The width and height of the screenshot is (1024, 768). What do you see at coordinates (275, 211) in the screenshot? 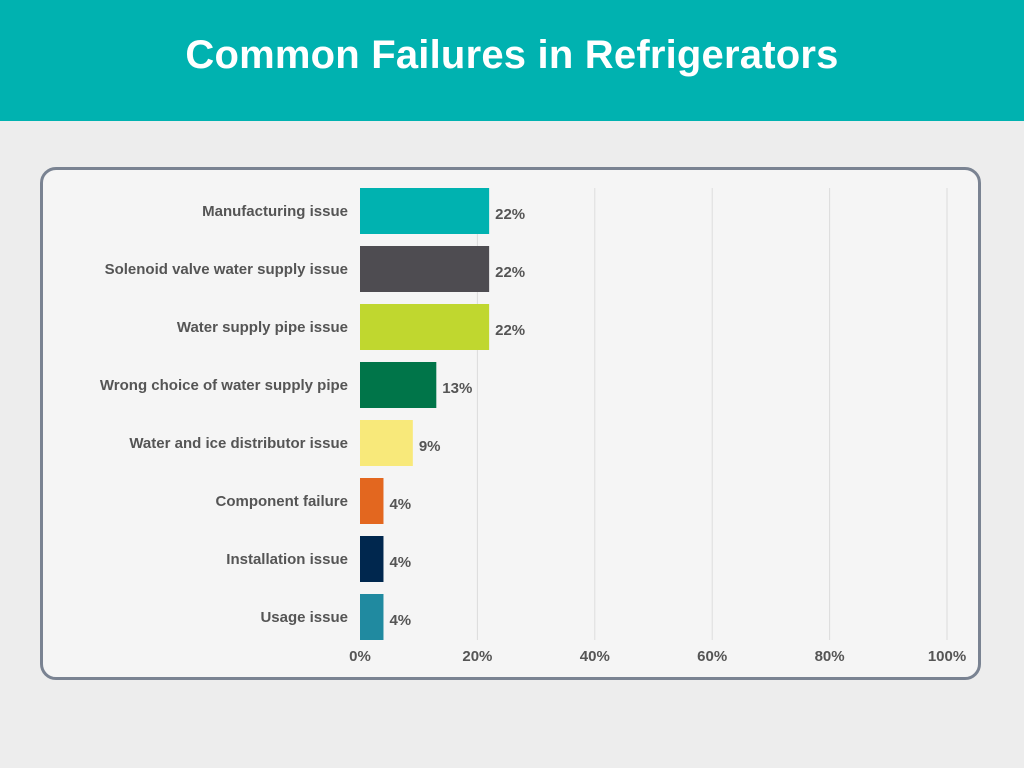
I see `category-label: Manufacturing issue` at bounding box center [275, 211].